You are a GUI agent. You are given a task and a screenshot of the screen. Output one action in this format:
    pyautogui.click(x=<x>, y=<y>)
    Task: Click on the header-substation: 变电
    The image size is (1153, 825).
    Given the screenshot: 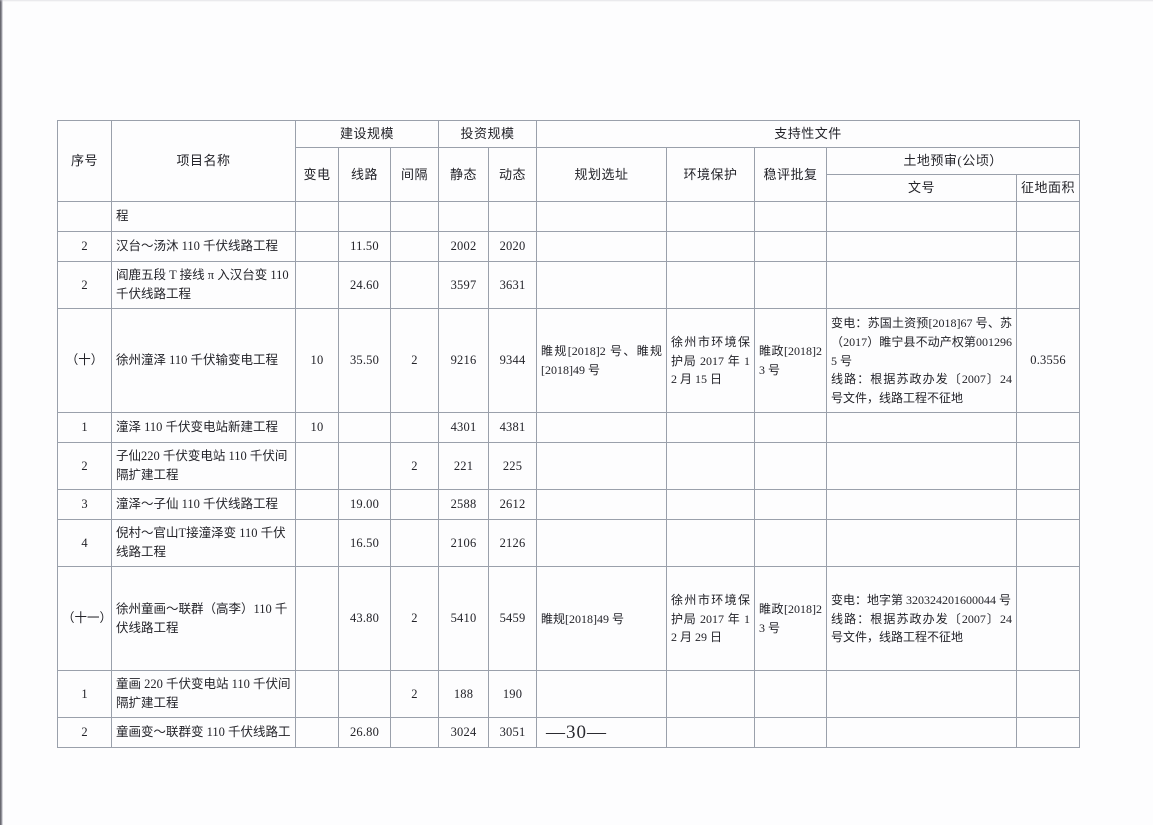 What is the action you would take?
    pyautogui.click(x=317, y=175)
    